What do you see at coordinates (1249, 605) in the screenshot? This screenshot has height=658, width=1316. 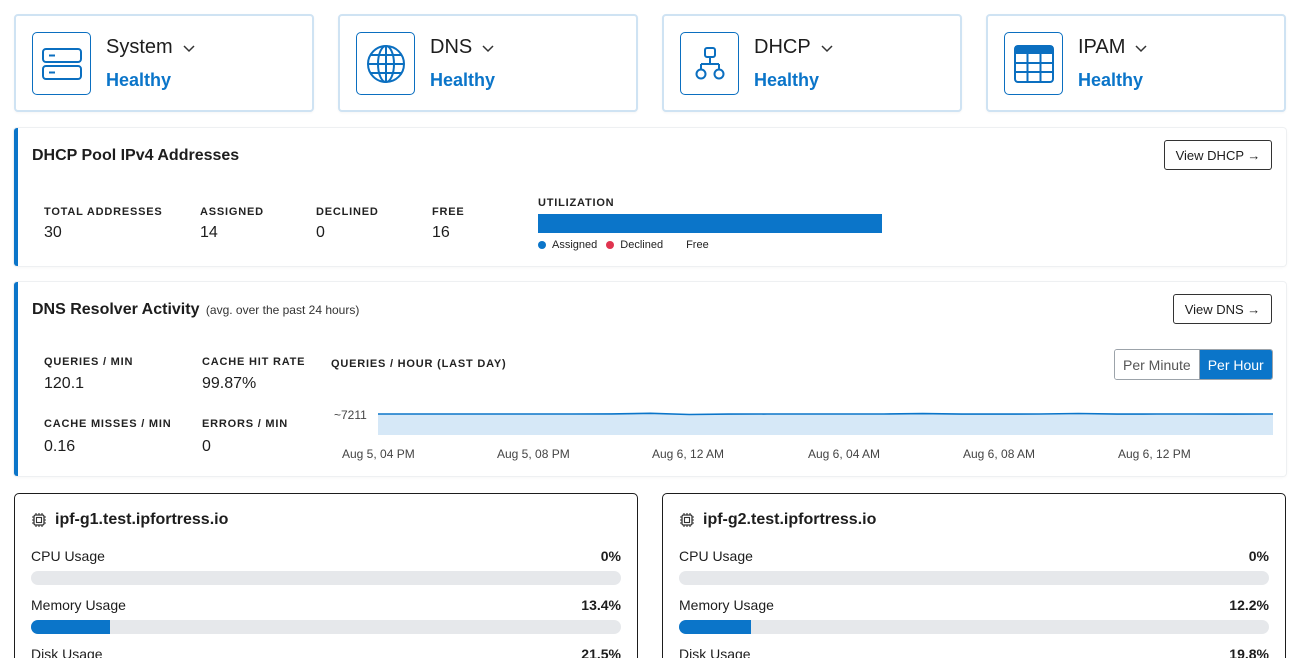 I see `metric-value: 12.2%` at bounding box center [1249, 605].